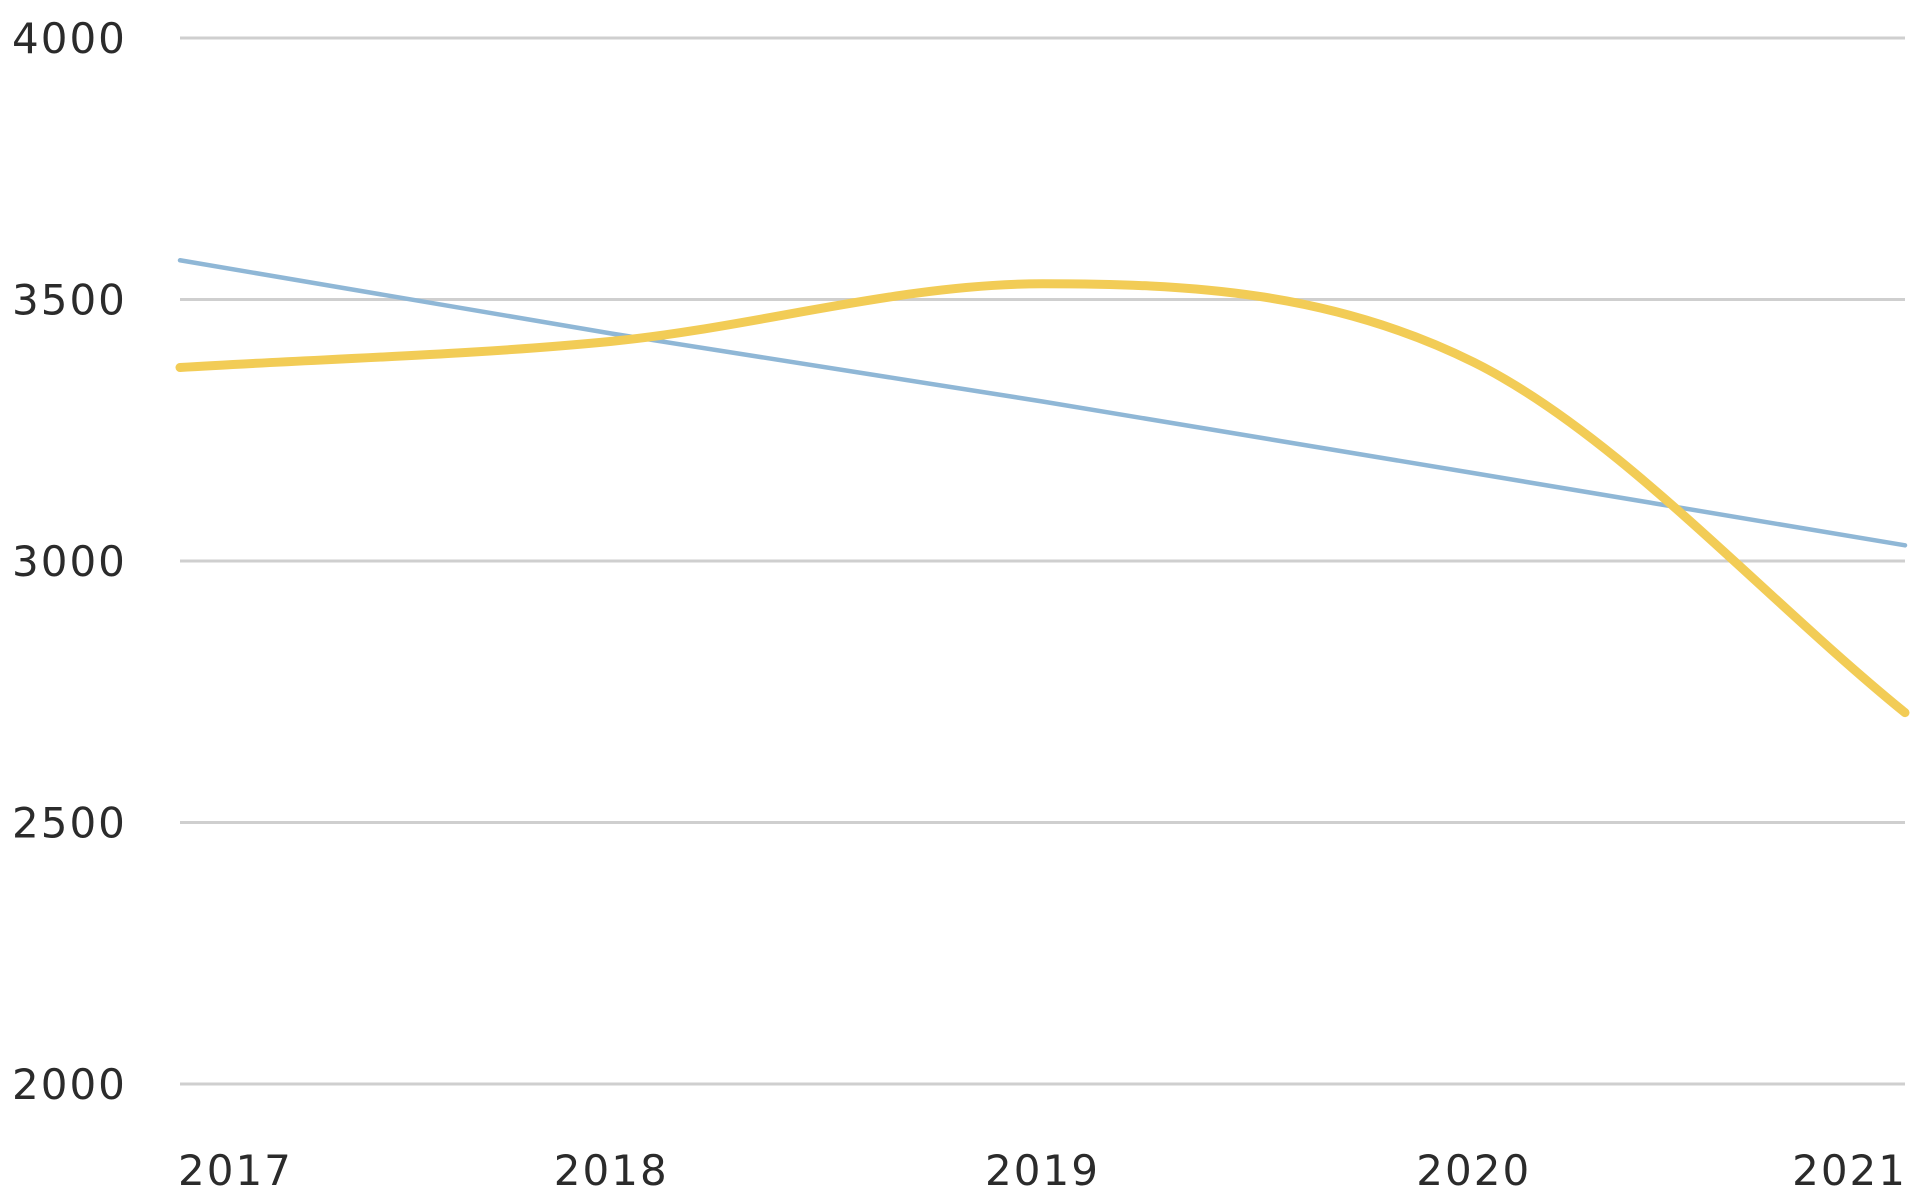 This screenshot has width=1920, height=1200. Describe the element at coordinates (235, 1170) in the screenshot. I see `x-tick-label: 2017` at that location.